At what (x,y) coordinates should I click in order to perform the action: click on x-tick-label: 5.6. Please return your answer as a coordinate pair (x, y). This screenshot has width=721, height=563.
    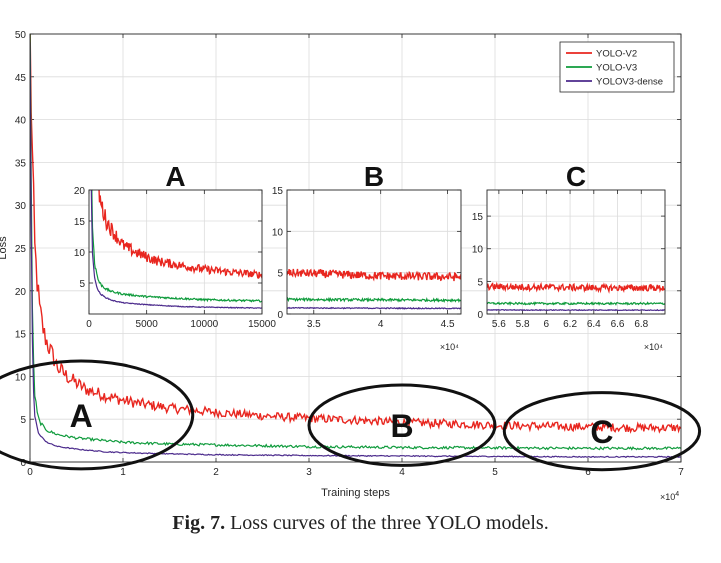
    Looking at the image, I should click on (499, 324).